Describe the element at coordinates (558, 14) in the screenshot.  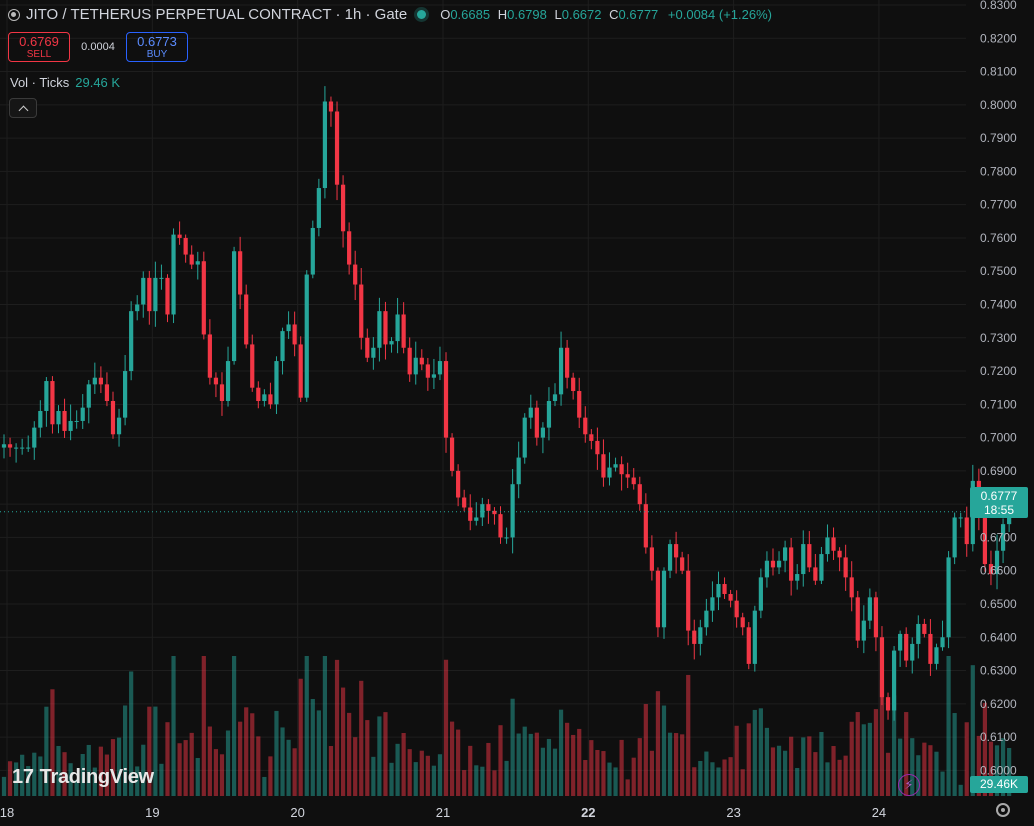
I see `low-label: L` at that location.